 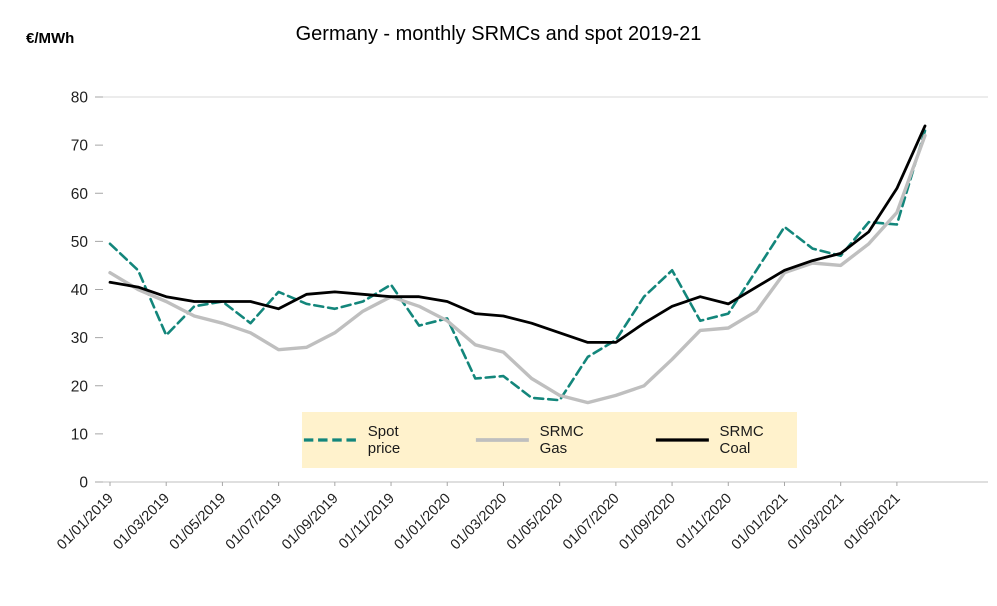 What do you see at coordinates (80, 242) in the screenshot?
I see `y-tick-label: 50` at bounding box center [80, 242].